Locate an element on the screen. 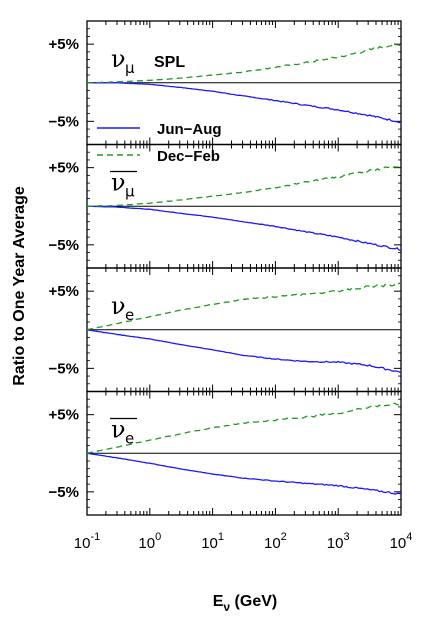 This screenshot has width=427, height=624. x-axis-label-main: E is located at coordinates (218, 601).